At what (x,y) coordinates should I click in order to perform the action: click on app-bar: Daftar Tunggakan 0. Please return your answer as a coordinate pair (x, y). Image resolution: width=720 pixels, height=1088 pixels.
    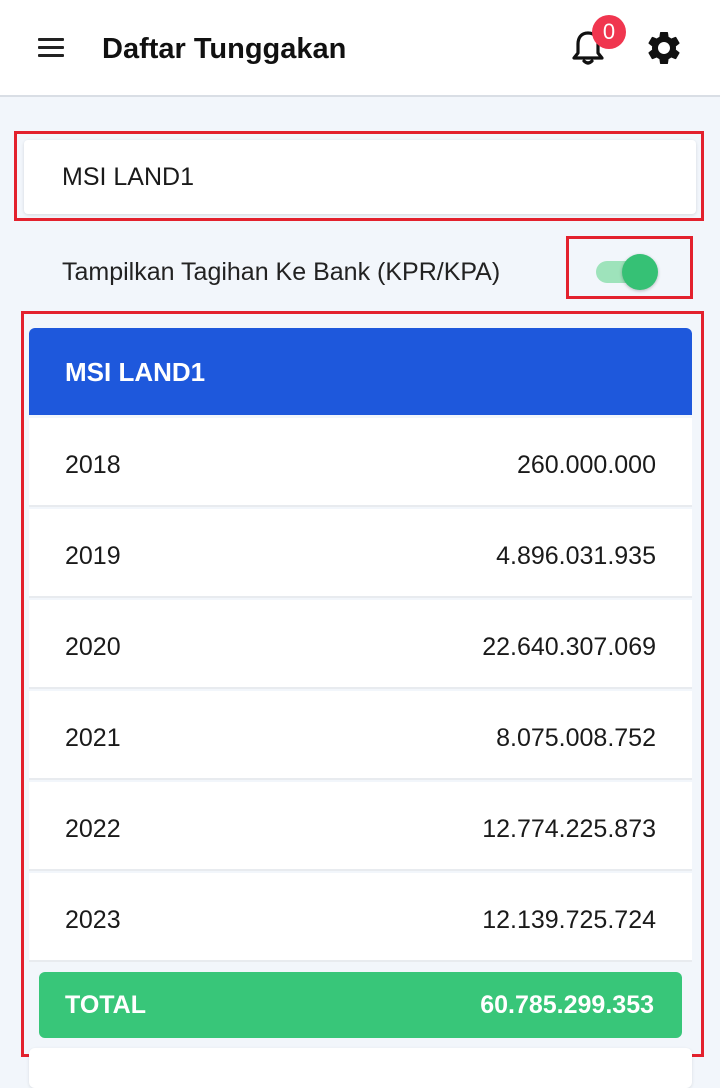
    Looking at the image, I should click on (360, 48).